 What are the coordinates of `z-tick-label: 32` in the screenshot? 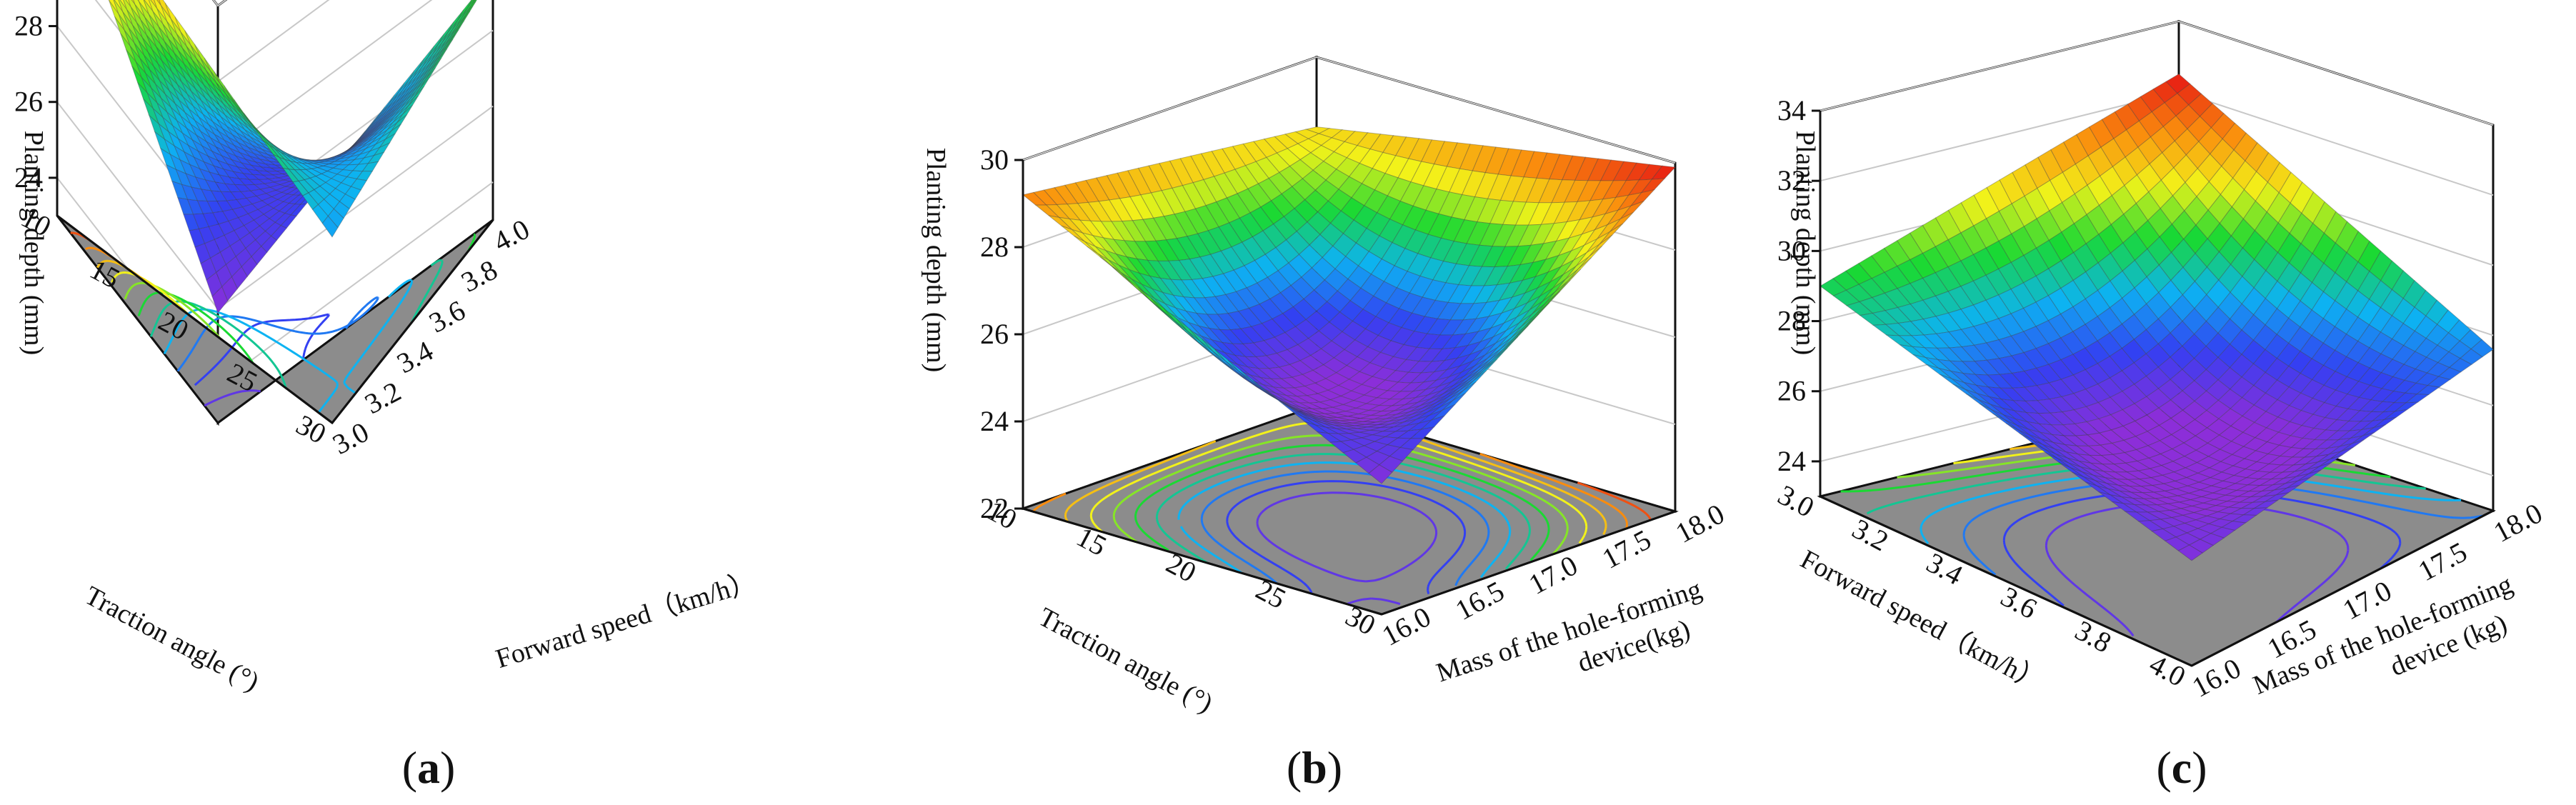 It's located at (1792, 180).